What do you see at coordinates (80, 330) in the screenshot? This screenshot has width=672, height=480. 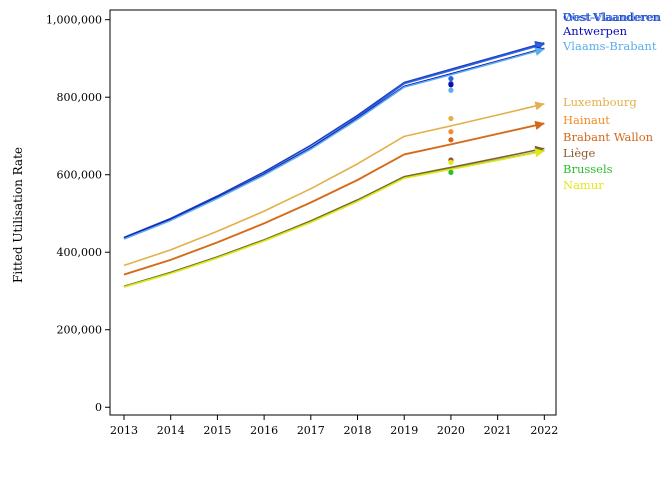 I see `y-tick-label: 200,000` at bounding box center [80, 330].